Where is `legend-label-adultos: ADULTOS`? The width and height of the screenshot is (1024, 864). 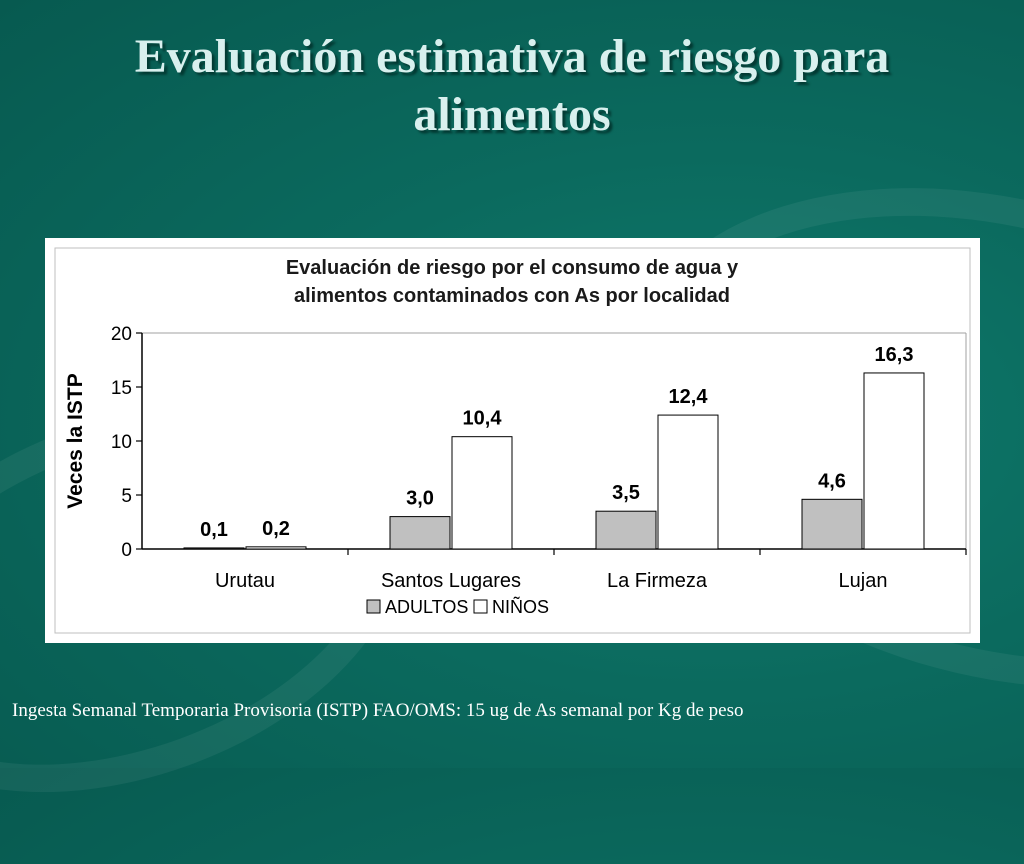
legend-label-adultos: ADULTOS is located at coordinates (426, 607).